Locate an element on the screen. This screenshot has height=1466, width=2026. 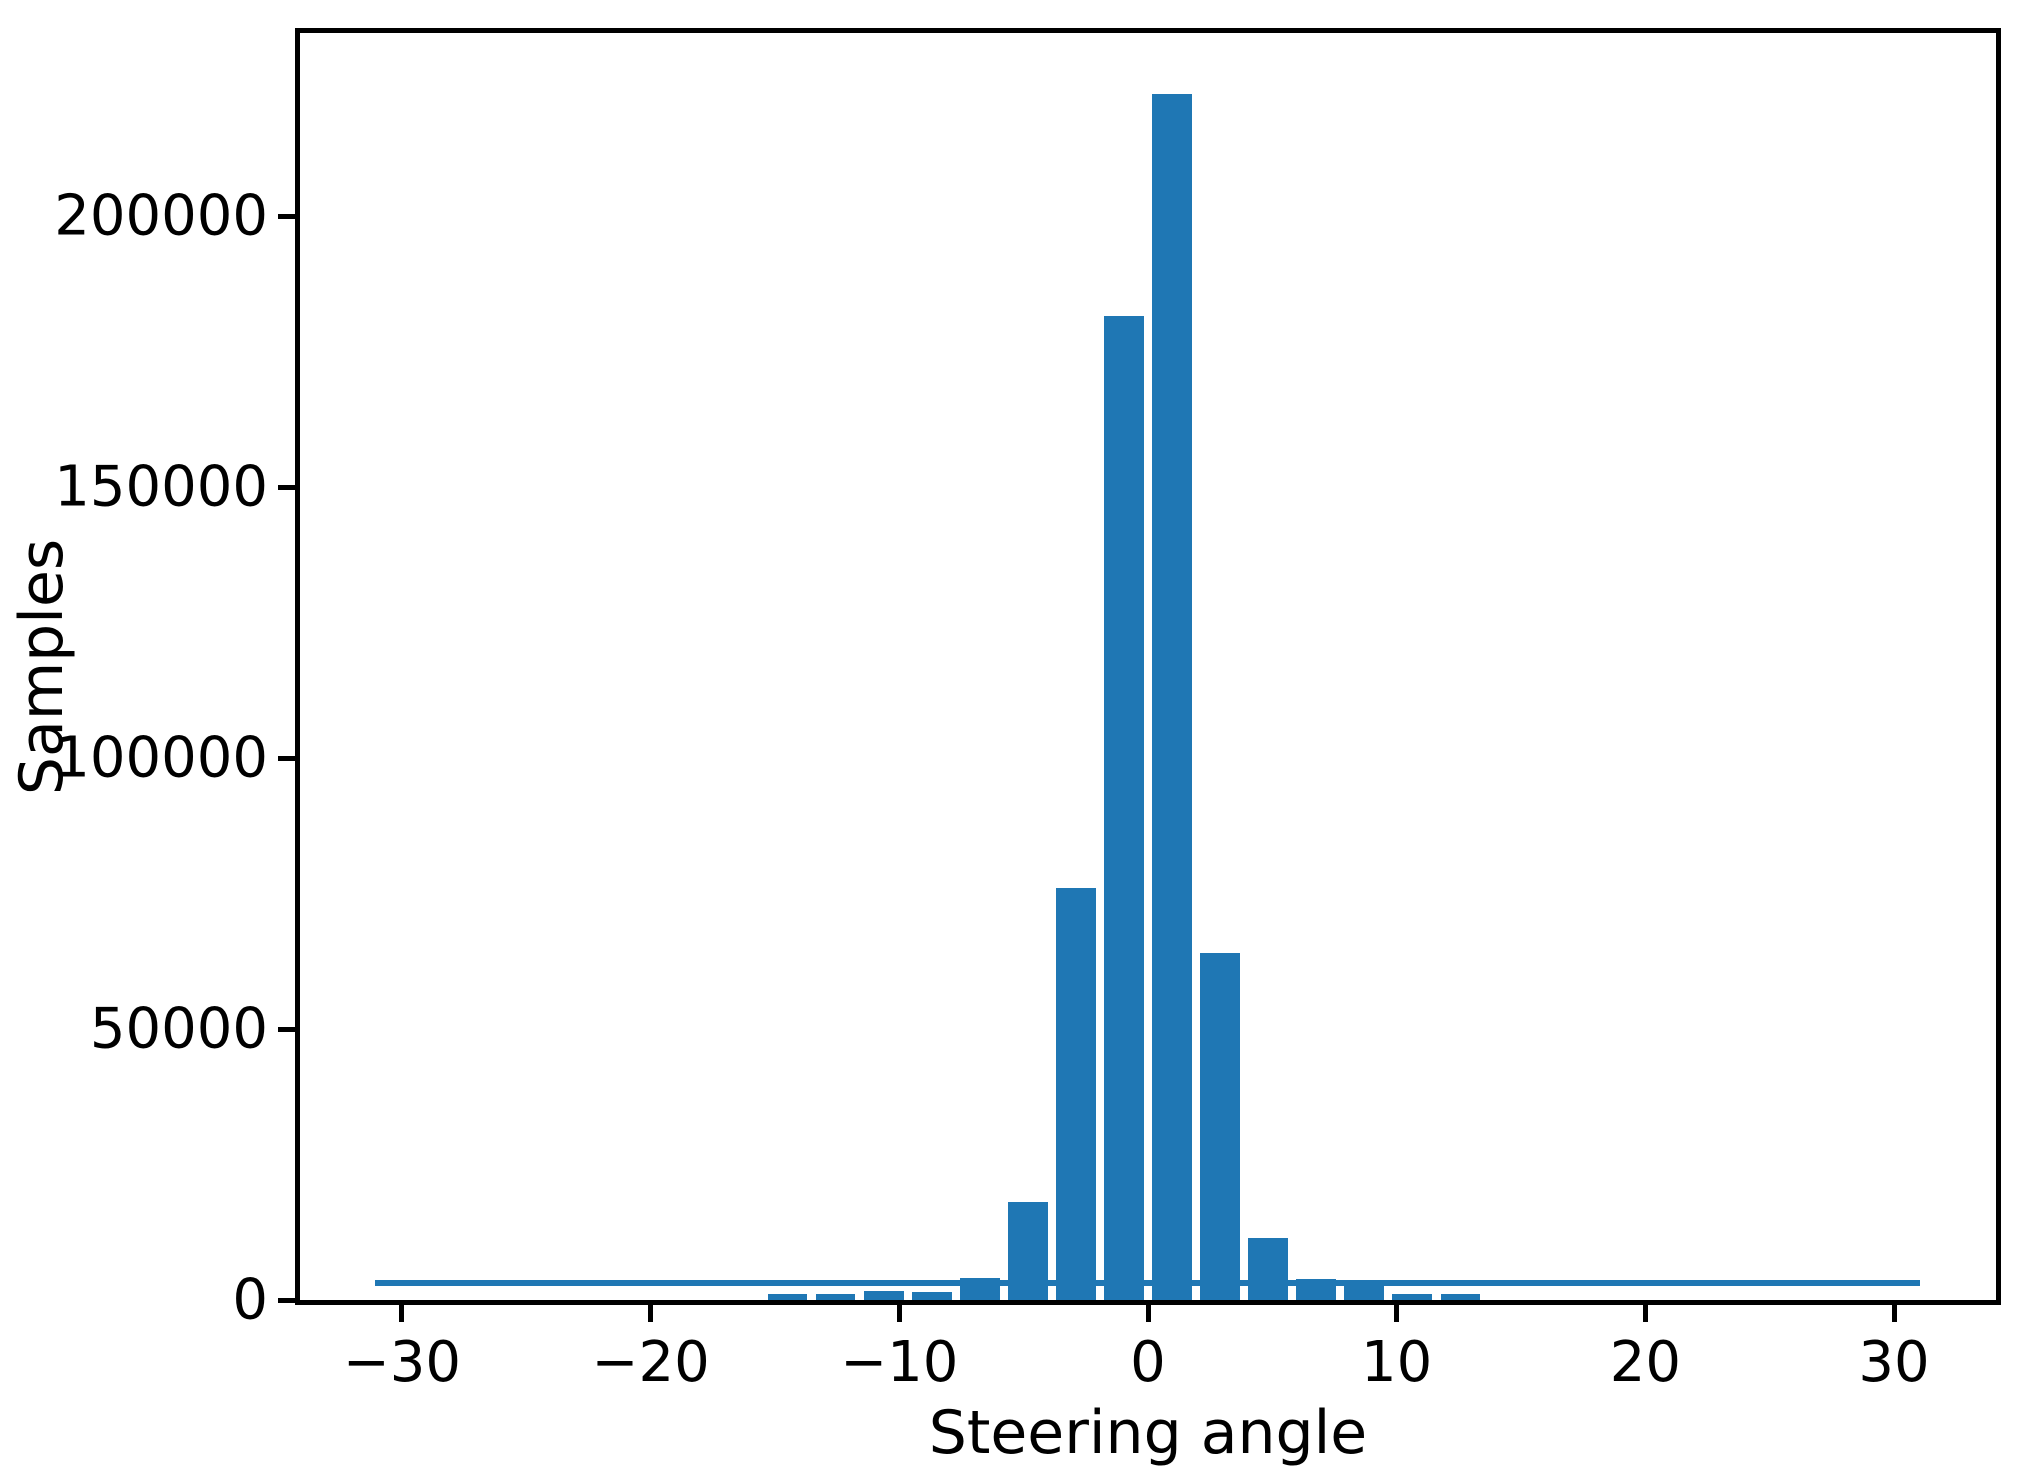
x-tick-label: 10 is located at coordinates (1397, 1362).